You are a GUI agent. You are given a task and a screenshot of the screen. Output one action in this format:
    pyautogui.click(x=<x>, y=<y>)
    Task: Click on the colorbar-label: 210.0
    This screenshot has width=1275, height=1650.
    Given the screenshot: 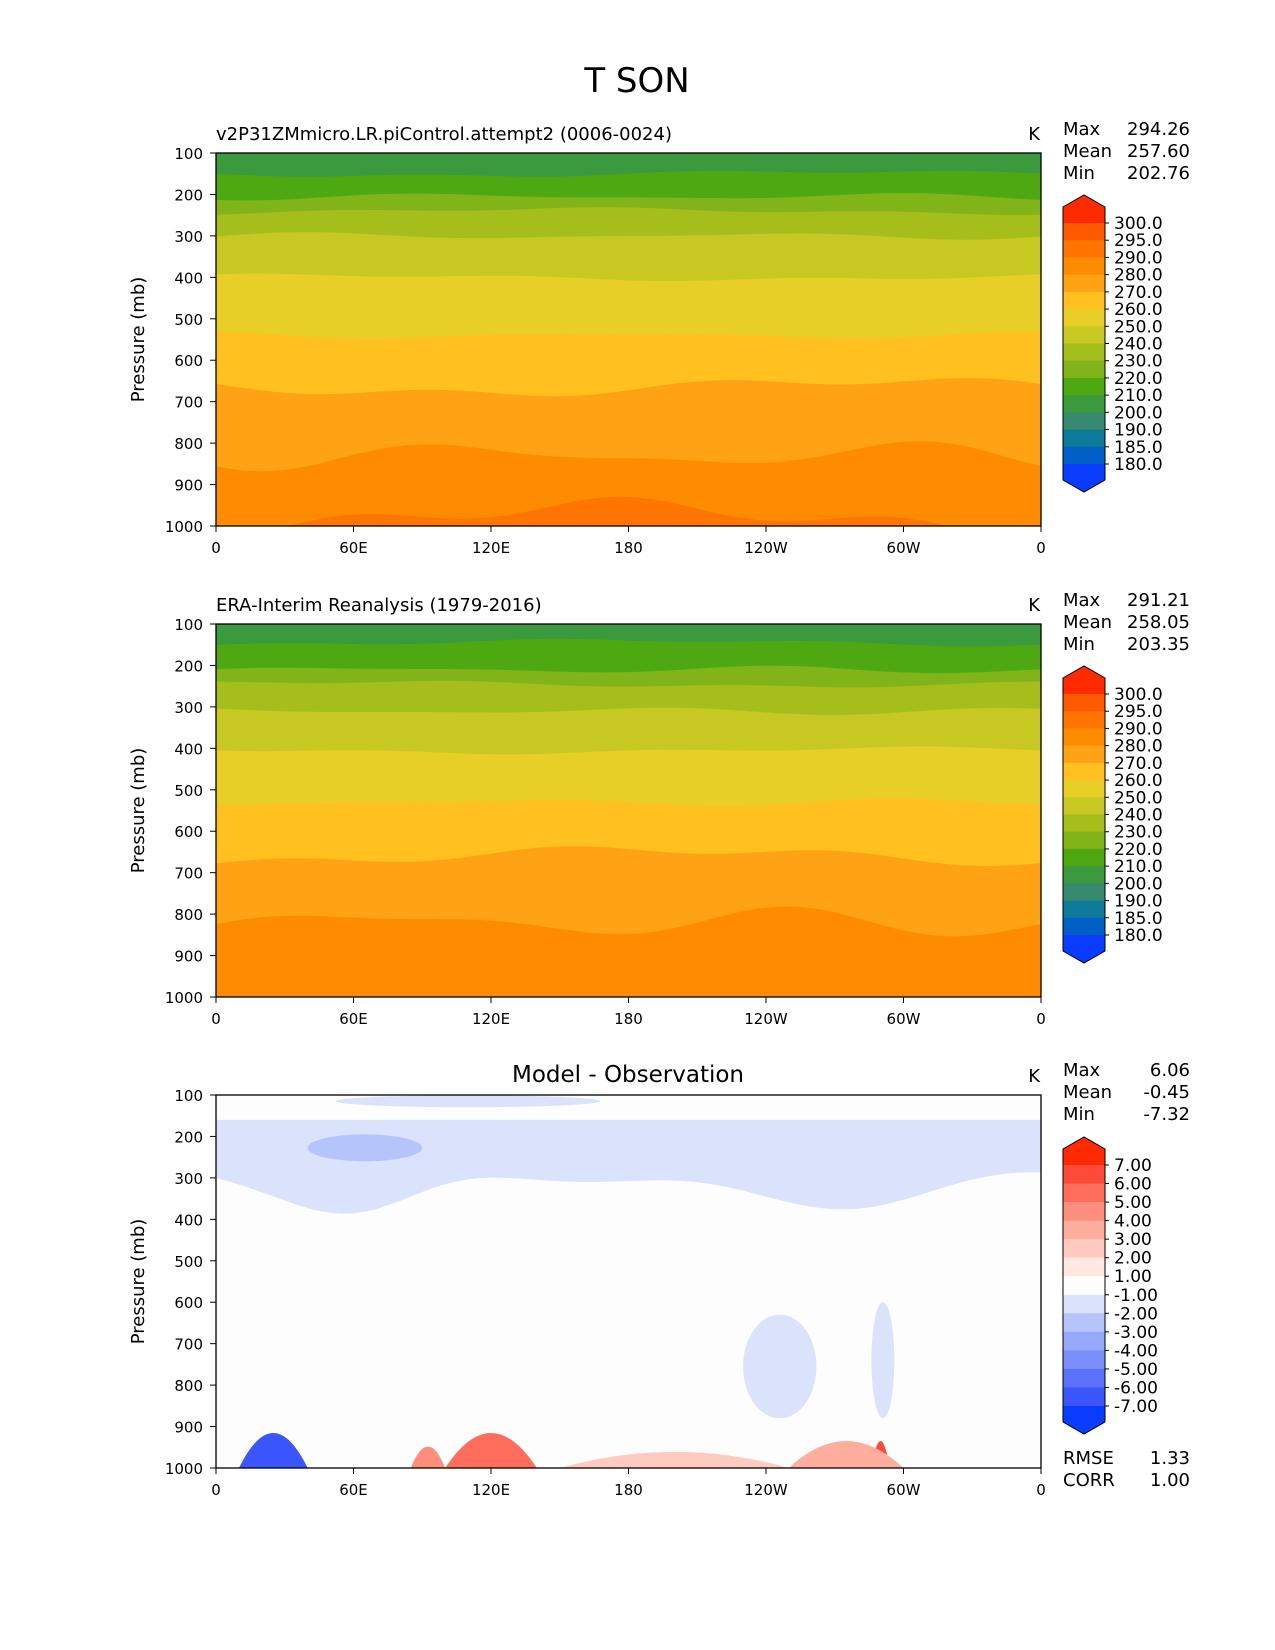 What is the action you would take?
    pyautogui.click(x=1138, y=867)
    